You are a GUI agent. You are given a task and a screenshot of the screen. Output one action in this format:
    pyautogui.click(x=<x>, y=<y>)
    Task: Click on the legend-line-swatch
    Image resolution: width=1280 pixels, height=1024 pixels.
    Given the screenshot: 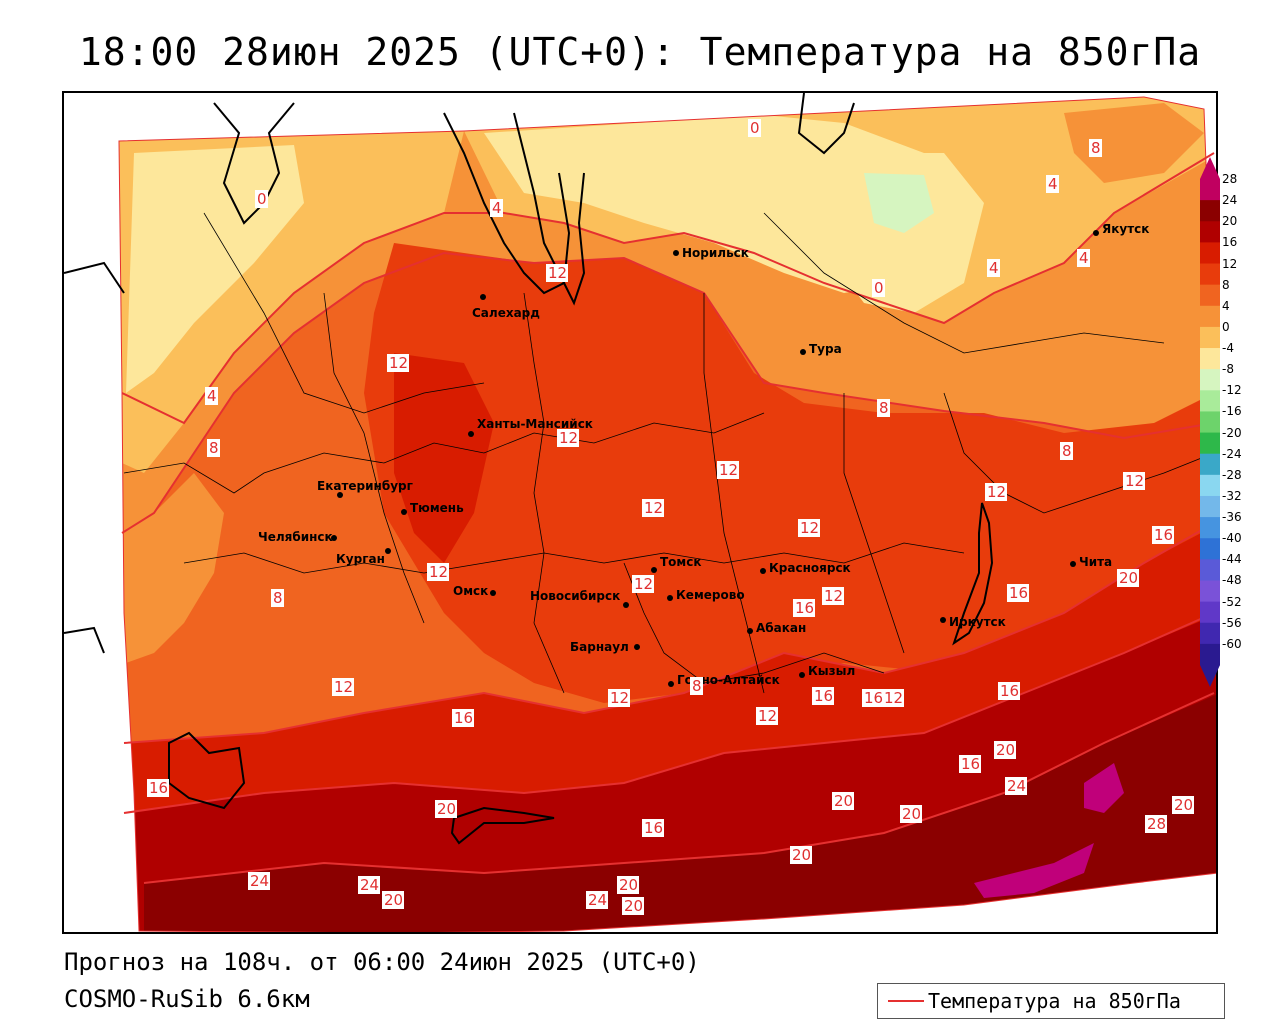 What is the action you would take?
    pyautogui.click(x=906, y=1001)
    